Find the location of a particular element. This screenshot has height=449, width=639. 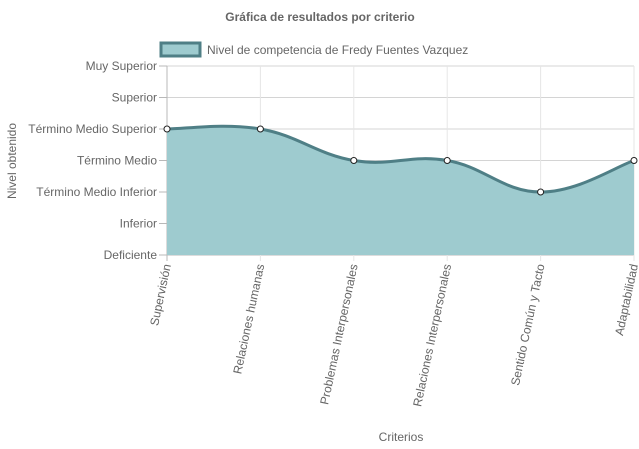

x-axis-title: Criterios is located at coordinates (401, 437).